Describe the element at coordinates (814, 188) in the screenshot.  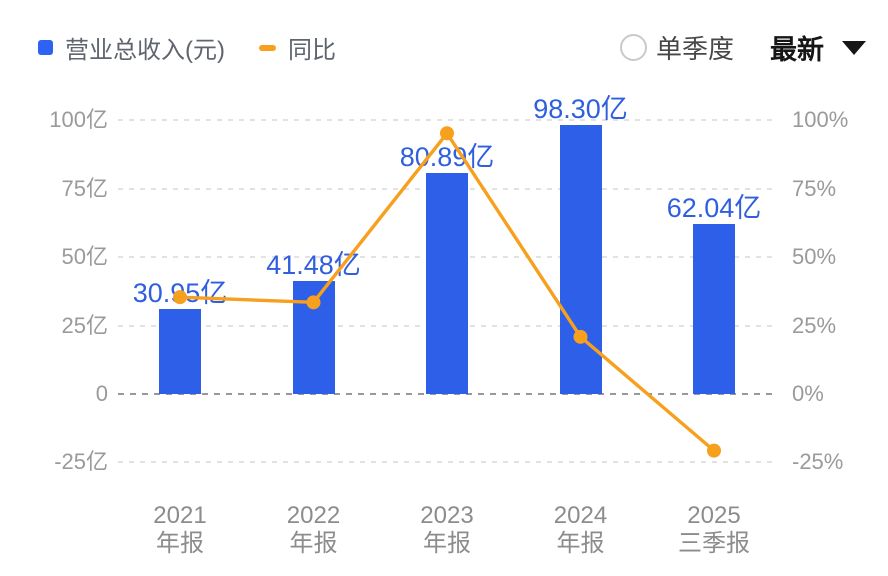
I see `right-axis-tick-label: 75%` at that location.